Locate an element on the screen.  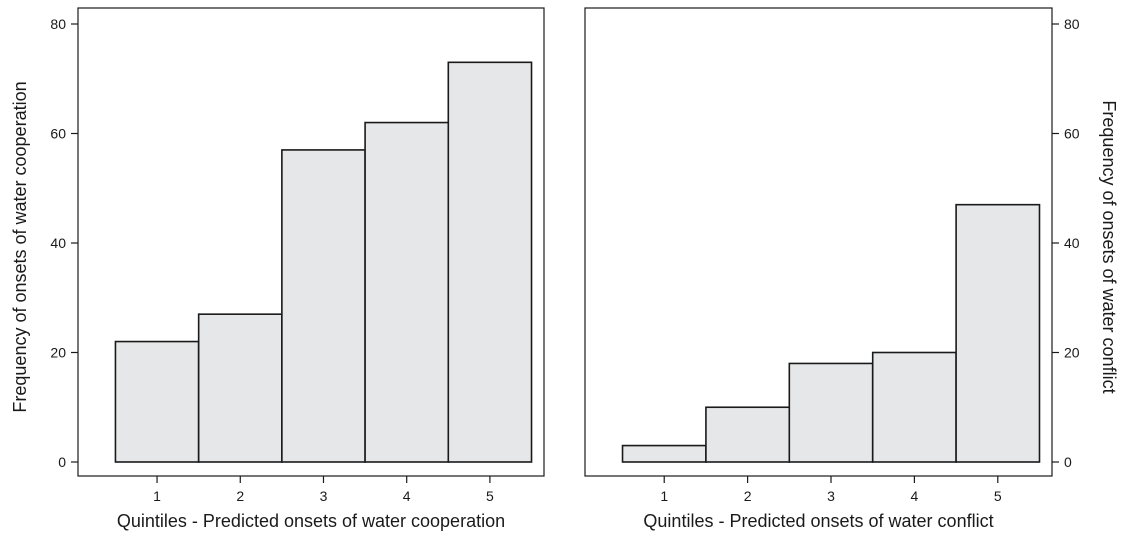
y-axis-title: Frequency of onsets of water conflict is located at coordinates (1109, 246).